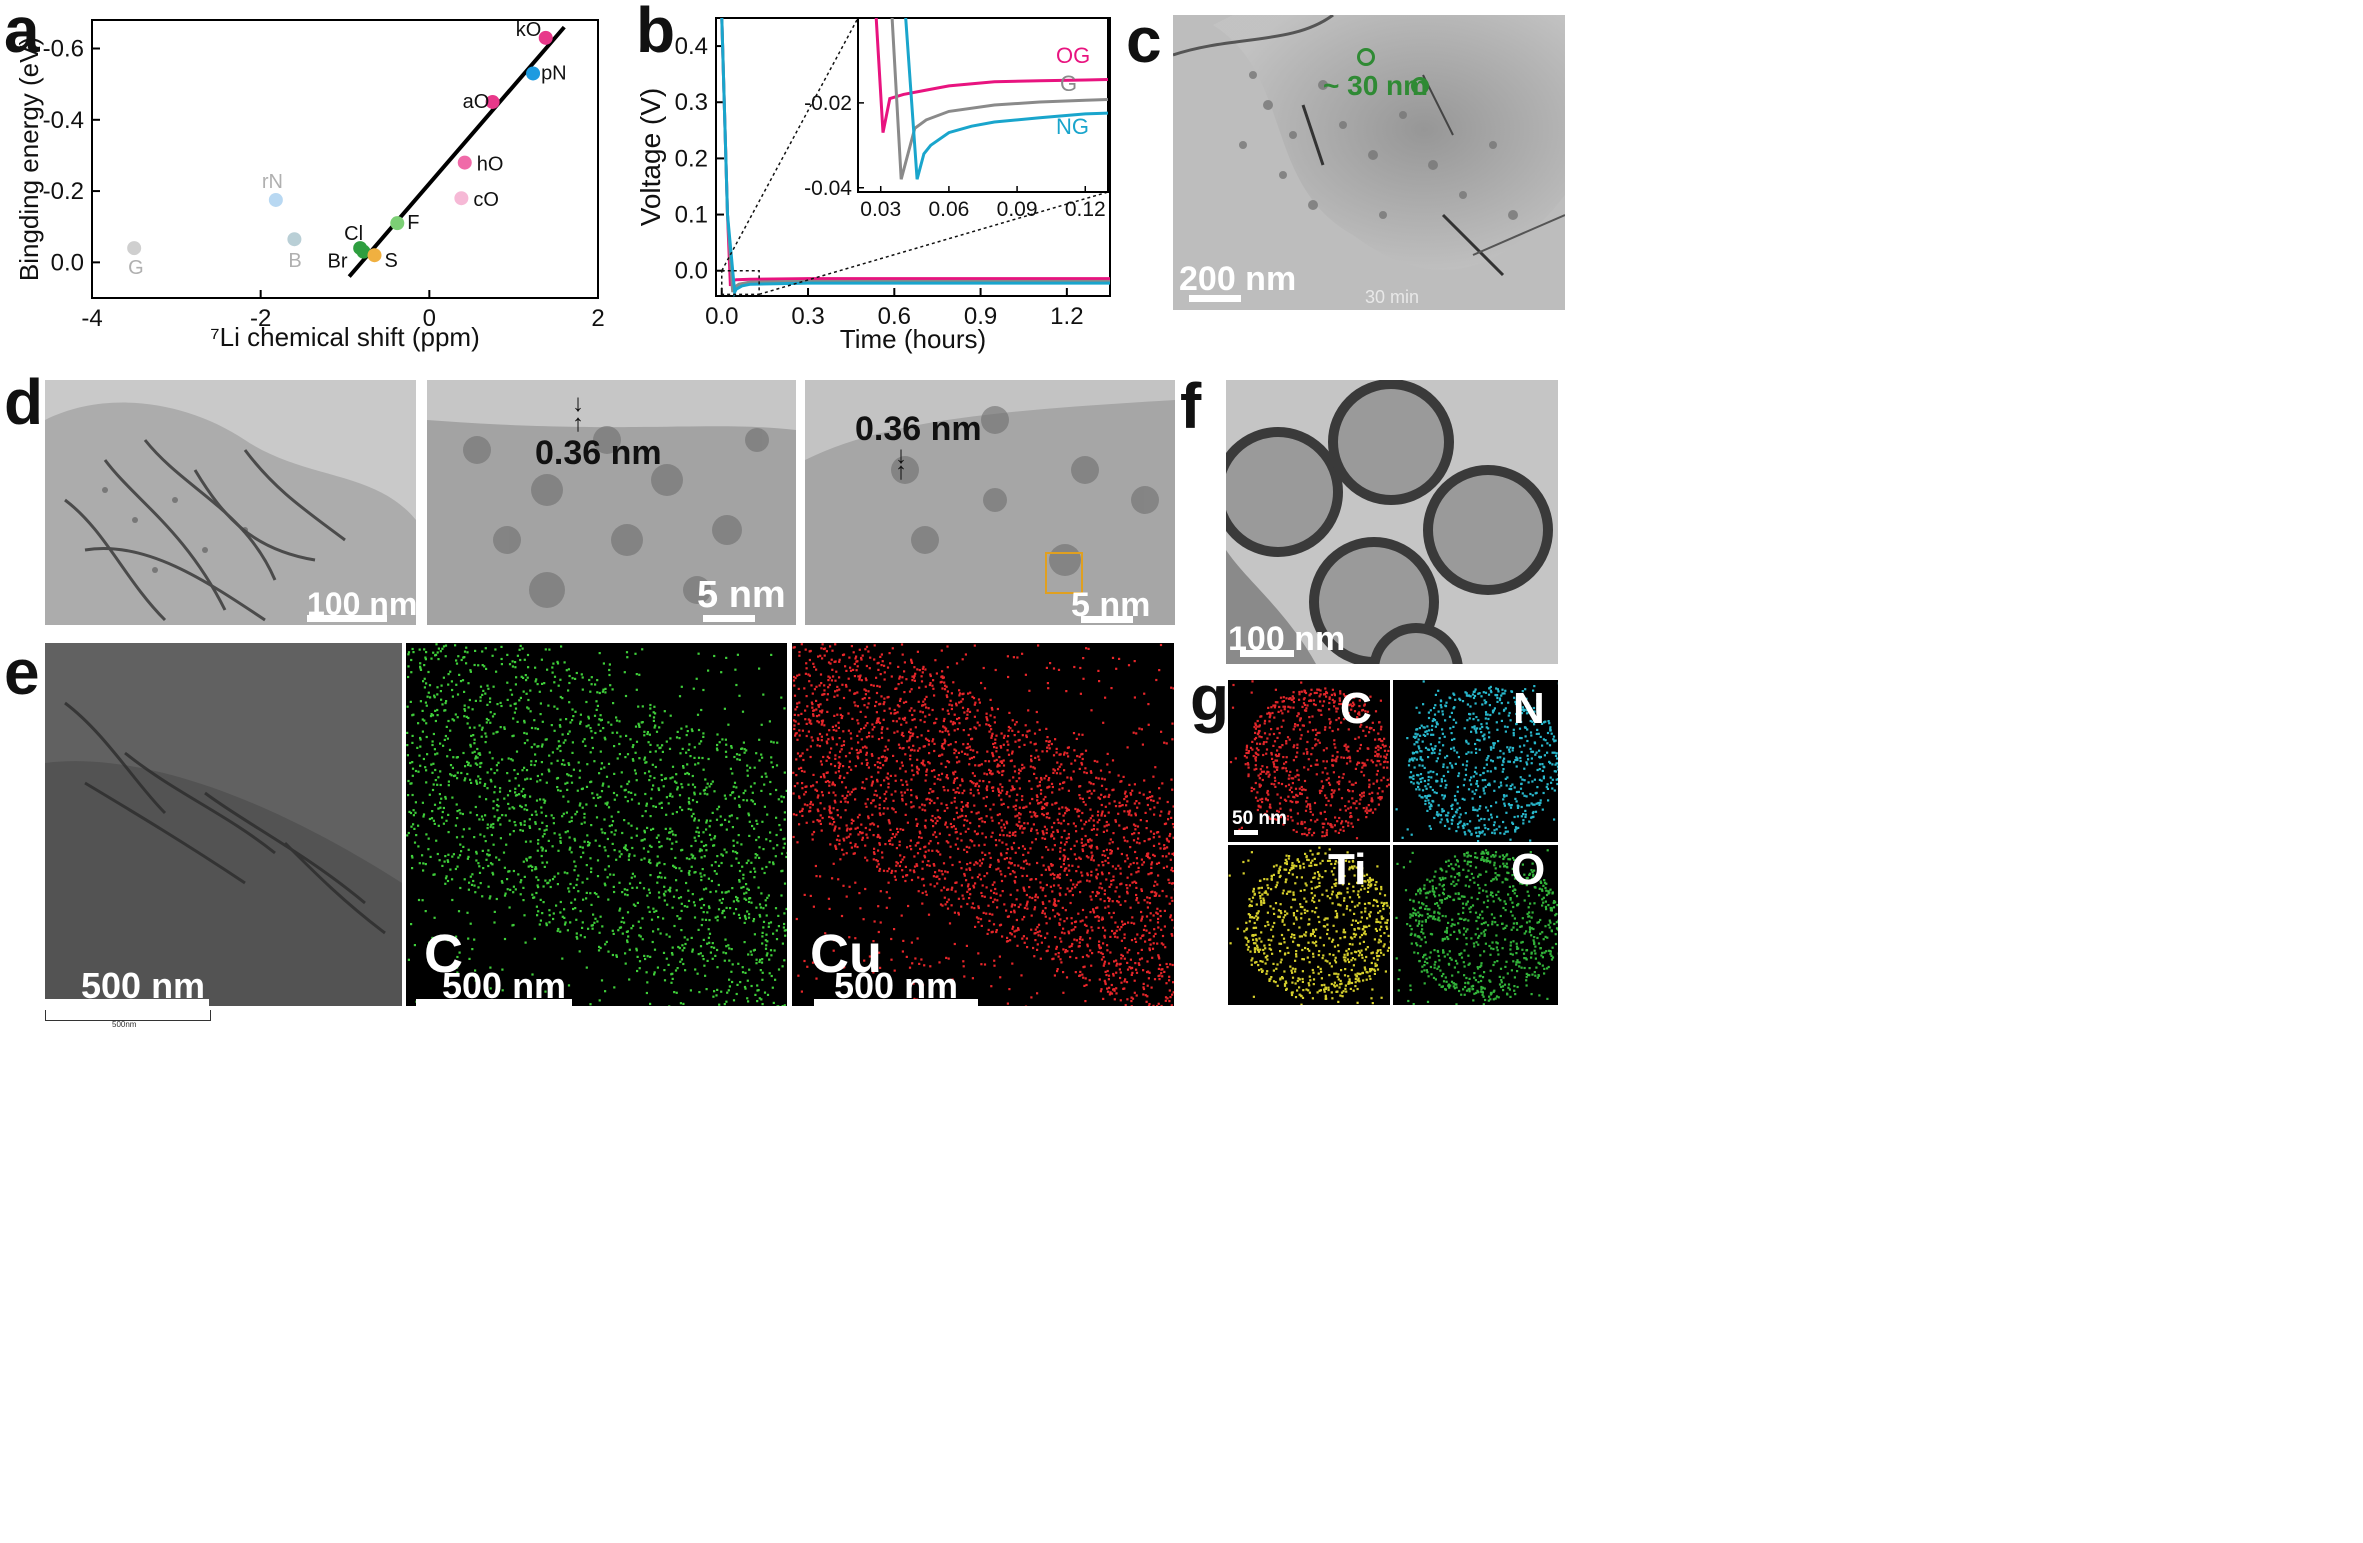 The width and height of the screenshot is (2363, 1543). What do you see at coordinates (91, 318) in the screenshot?
I see `x-tick-label: -4` at bounding box center [91, 318].